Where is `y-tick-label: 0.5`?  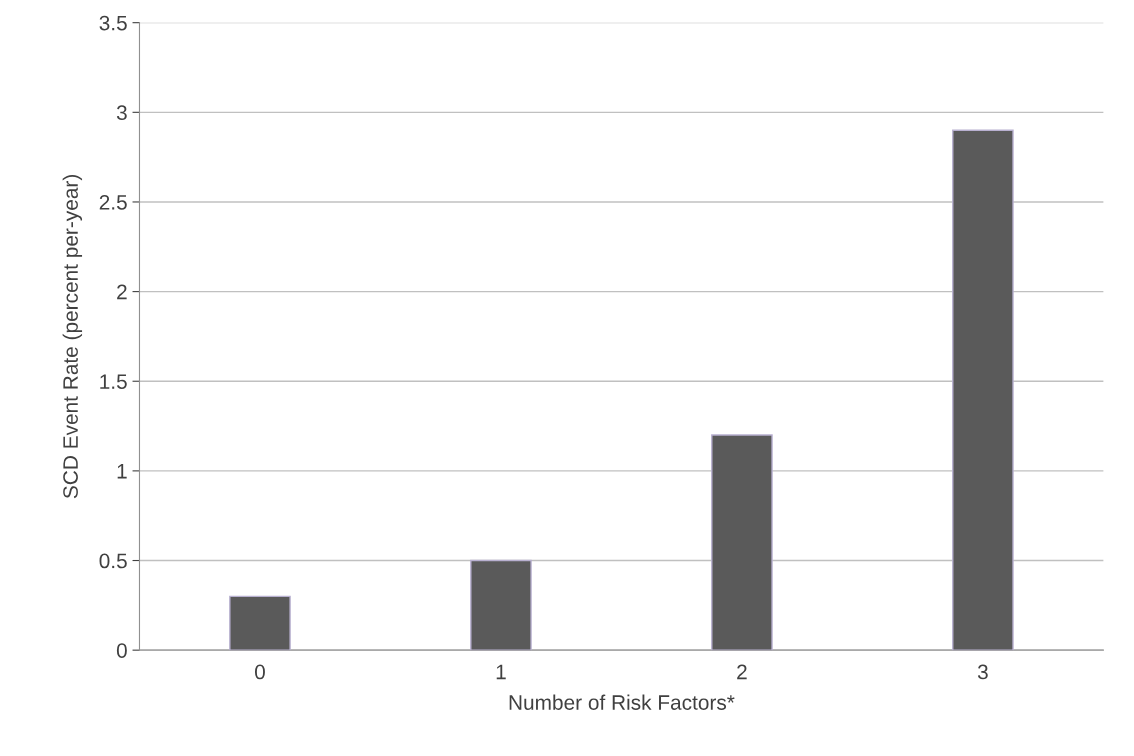 y-tick-label: 0.5 is located at coordinates (113, 561).